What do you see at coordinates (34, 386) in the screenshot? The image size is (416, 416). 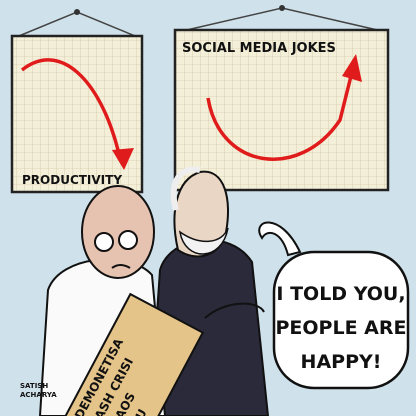 I see `signature: SATISH` at bounding box center [34, 386].